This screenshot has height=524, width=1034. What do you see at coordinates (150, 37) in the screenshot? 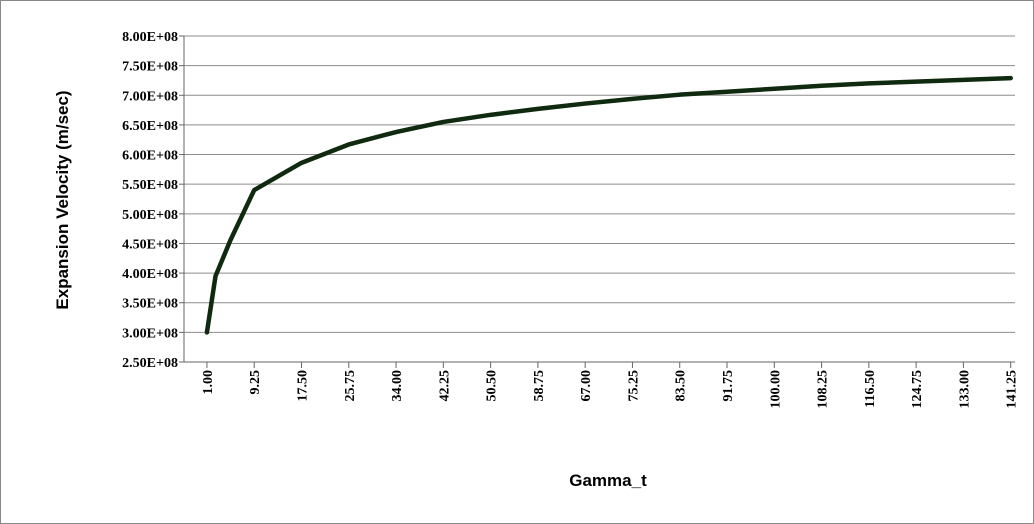
I see `y-tick-label: 8.00E+08` at bounding box center [150, 37].